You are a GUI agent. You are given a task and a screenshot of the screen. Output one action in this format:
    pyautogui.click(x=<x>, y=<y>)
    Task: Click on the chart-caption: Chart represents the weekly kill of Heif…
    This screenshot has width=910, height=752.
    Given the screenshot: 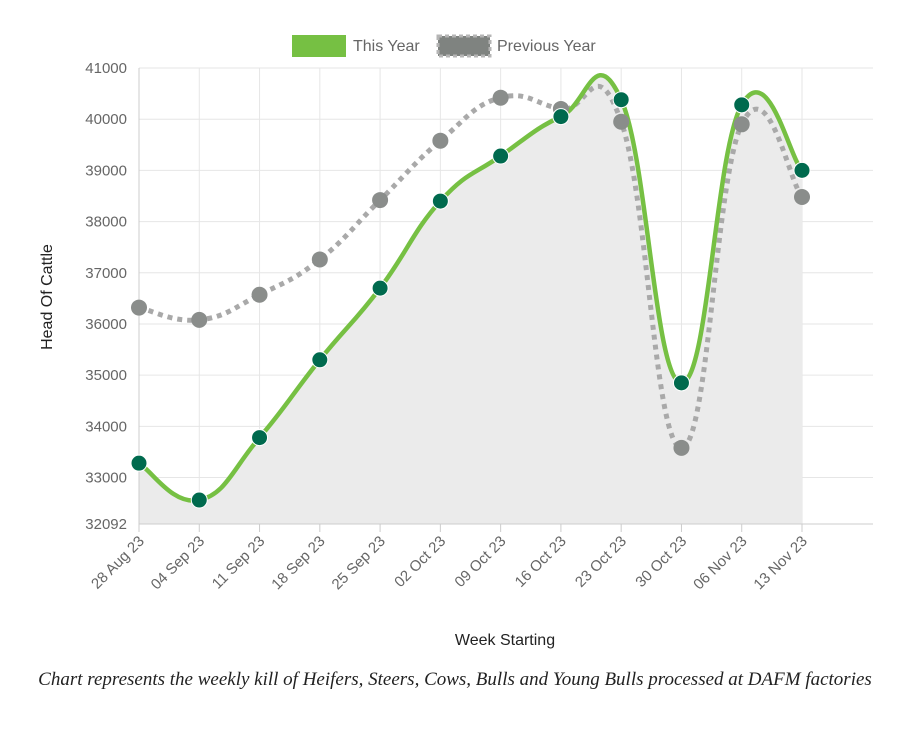 What is the action you would take?
    pyautogui.click(x=455, y=679)
    